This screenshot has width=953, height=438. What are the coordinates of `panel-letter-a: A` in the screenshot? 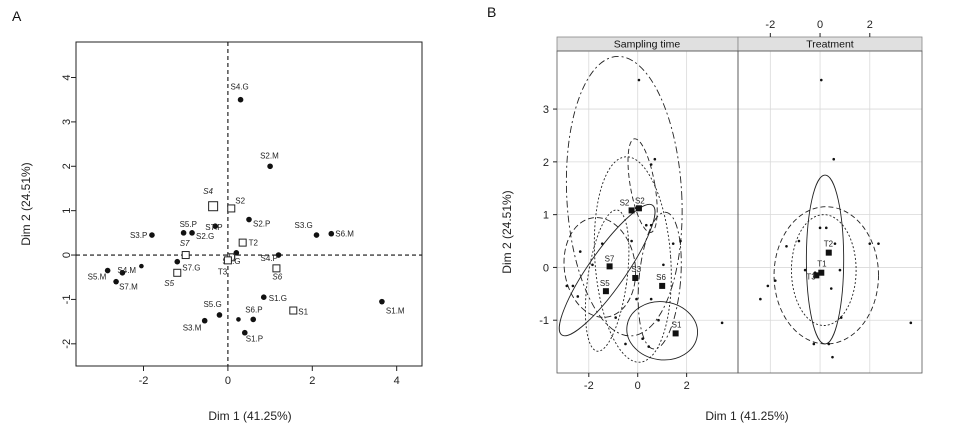 It's located at (17, 16).